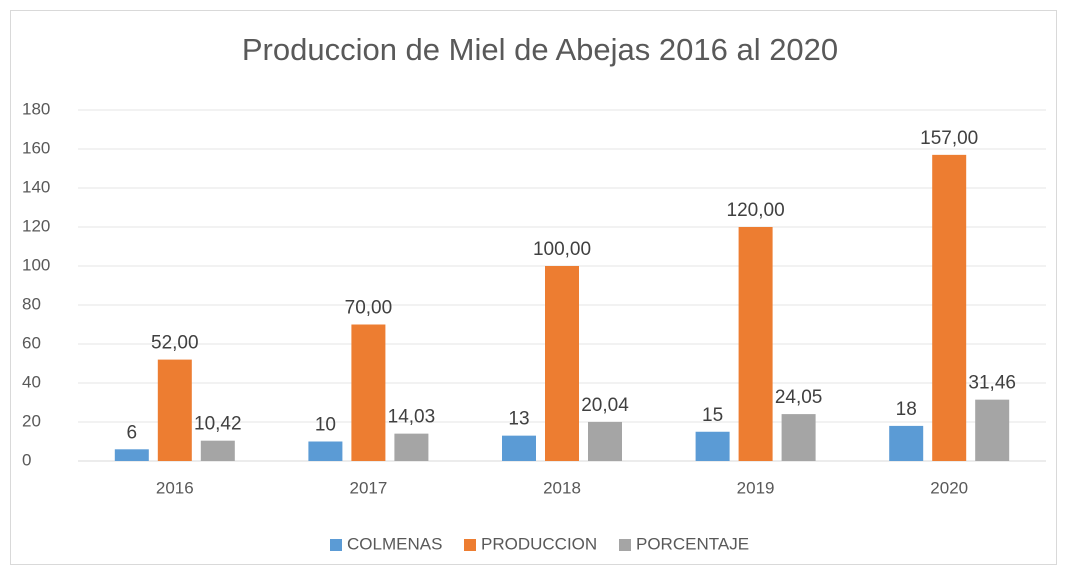 The width and height of the screenshot is (1067, 575). I want to click on y-tick-label: 180, so click(36, 108).